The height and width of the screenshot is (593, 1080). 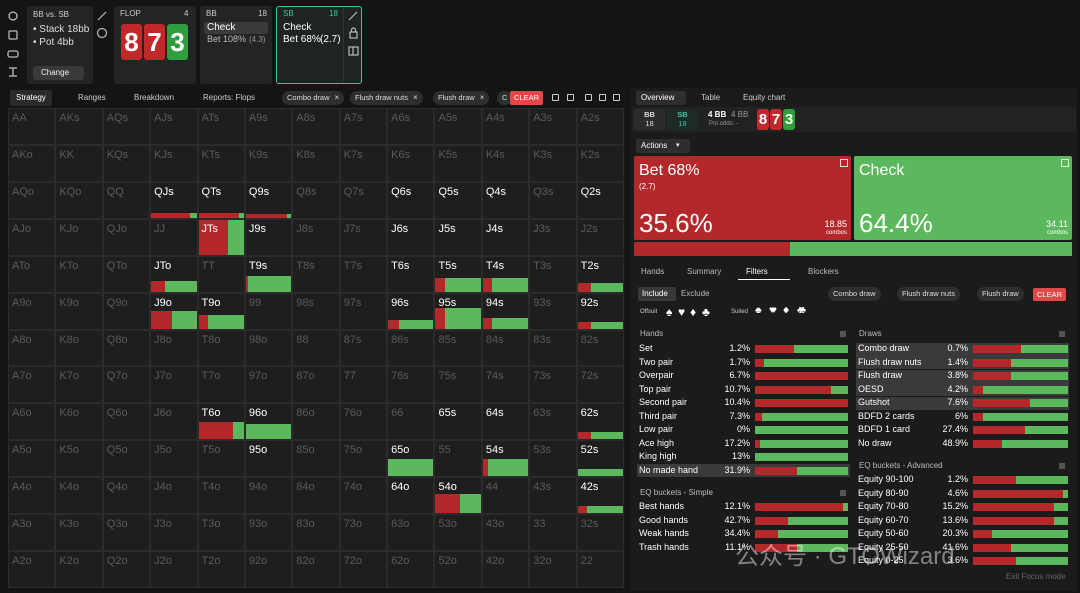 I want to click on hand-cell: 72s, so click(x=600, y=385).